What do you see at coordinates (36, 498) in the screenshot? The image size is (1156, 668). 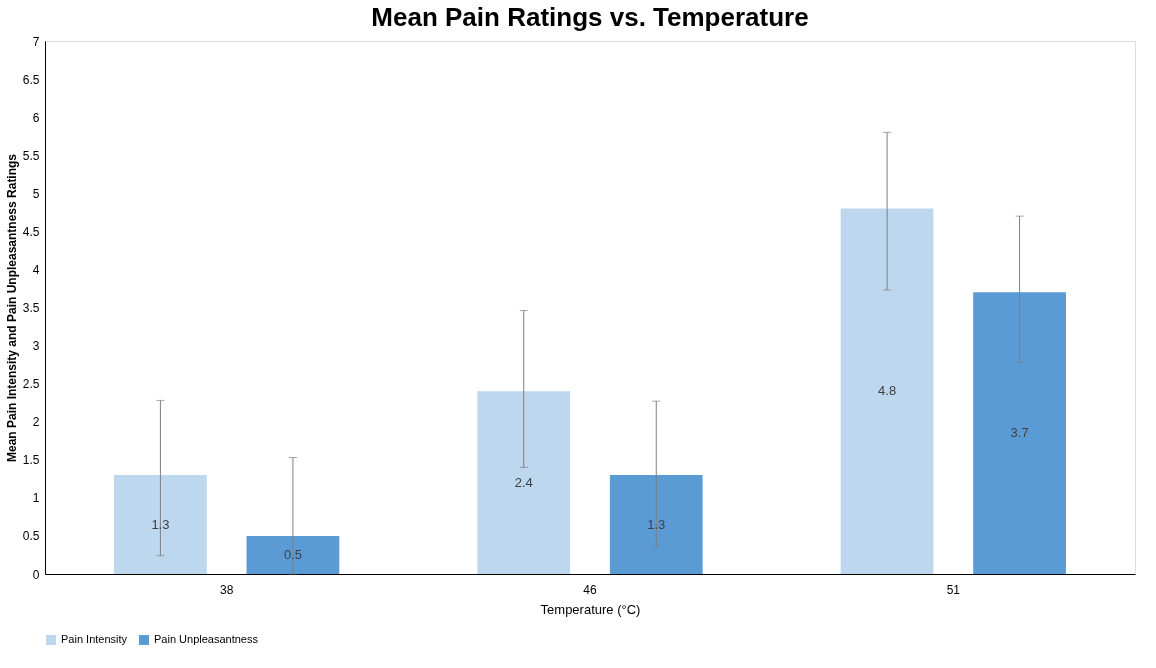 I see `y-tick-label: 1` at bounding box center [36, 498].